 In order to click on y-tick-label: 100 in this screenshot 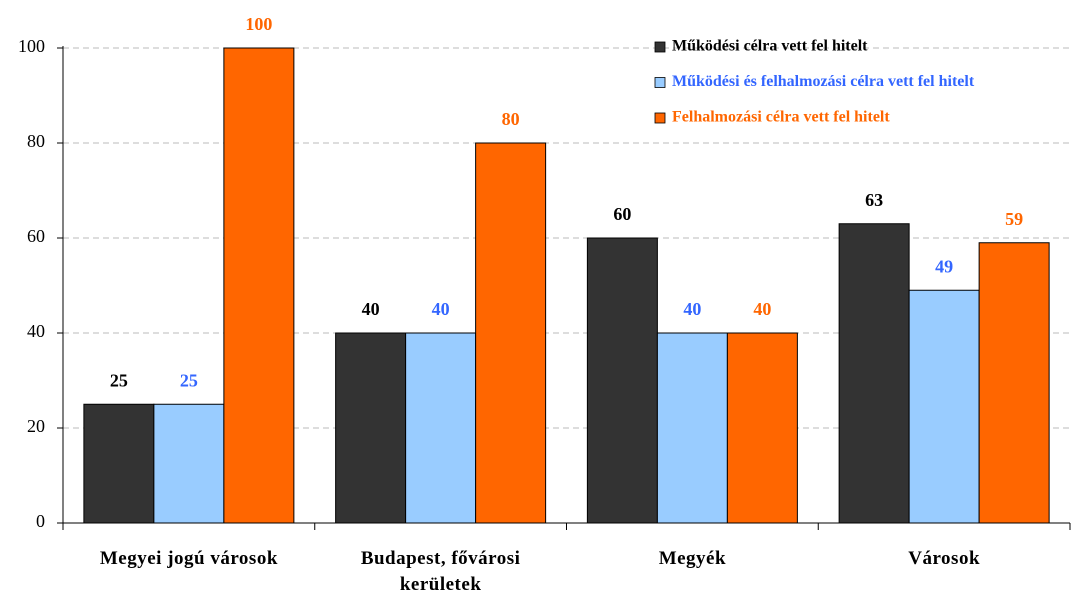, I will do `click(31, 46)`.